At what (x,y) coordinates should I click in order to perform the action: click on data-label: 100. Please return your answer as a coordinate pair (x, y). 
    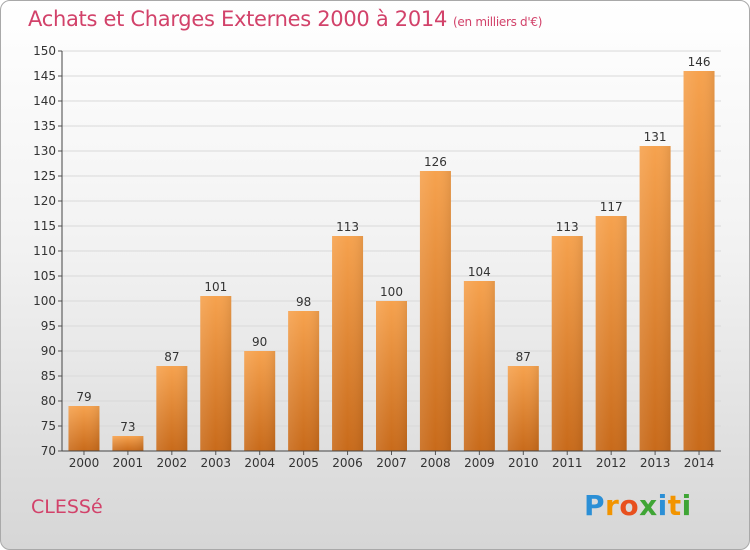
    Looking at the image, I should click on (391, 292).